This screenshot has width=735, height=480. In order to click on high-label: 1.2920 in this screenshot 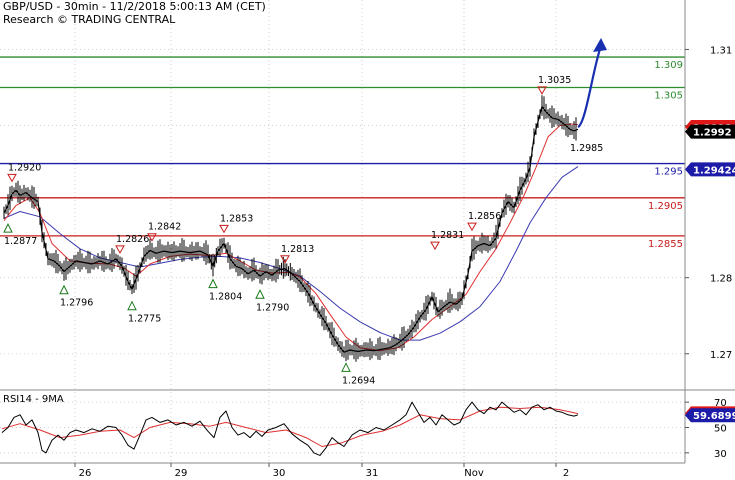, I will do `click(24, 167)`.